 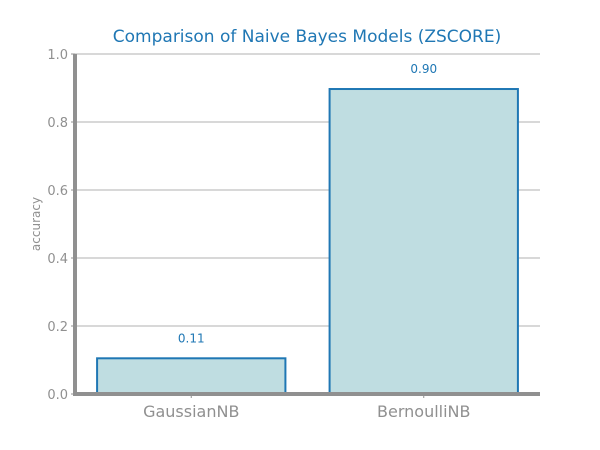 I want to click on data-label: 0.90, so click(x=423, y=69).